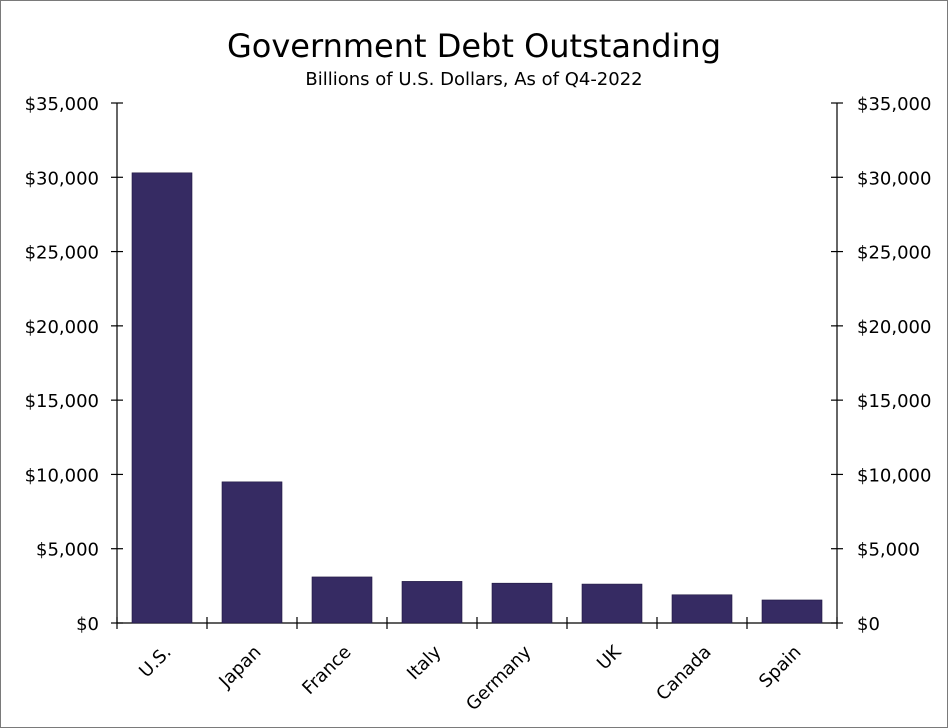 Image resolution: width=948 pixels, height=728 pixels. I want to click on x-tick-label: Italy, so click(424, 662).